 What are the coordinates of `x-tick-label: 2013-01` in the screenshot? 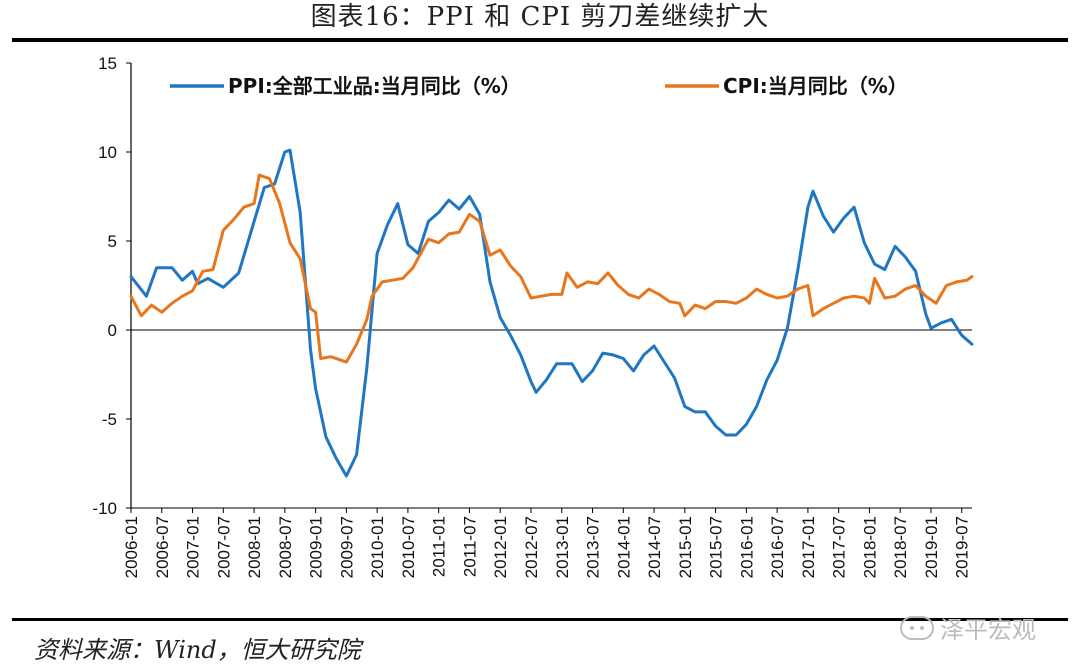 It's located at (562, 547).